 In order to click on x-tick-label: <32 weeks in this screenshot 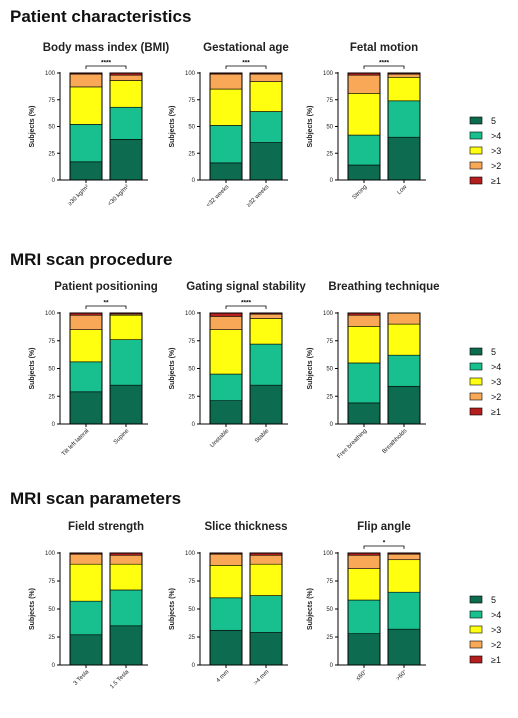, I will do `click(218, 196)`.